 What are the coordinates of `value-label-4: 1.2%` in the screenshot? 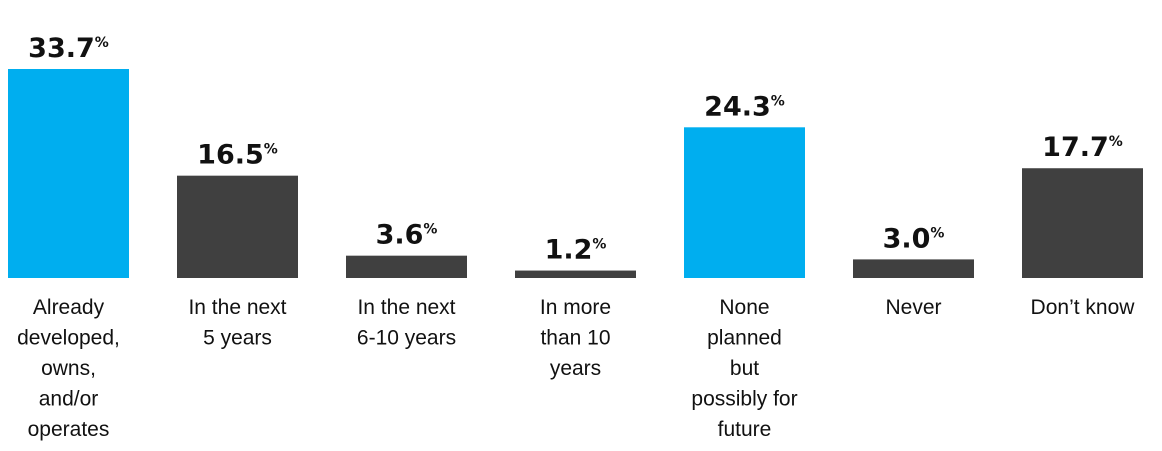 It's located at (576, 250).